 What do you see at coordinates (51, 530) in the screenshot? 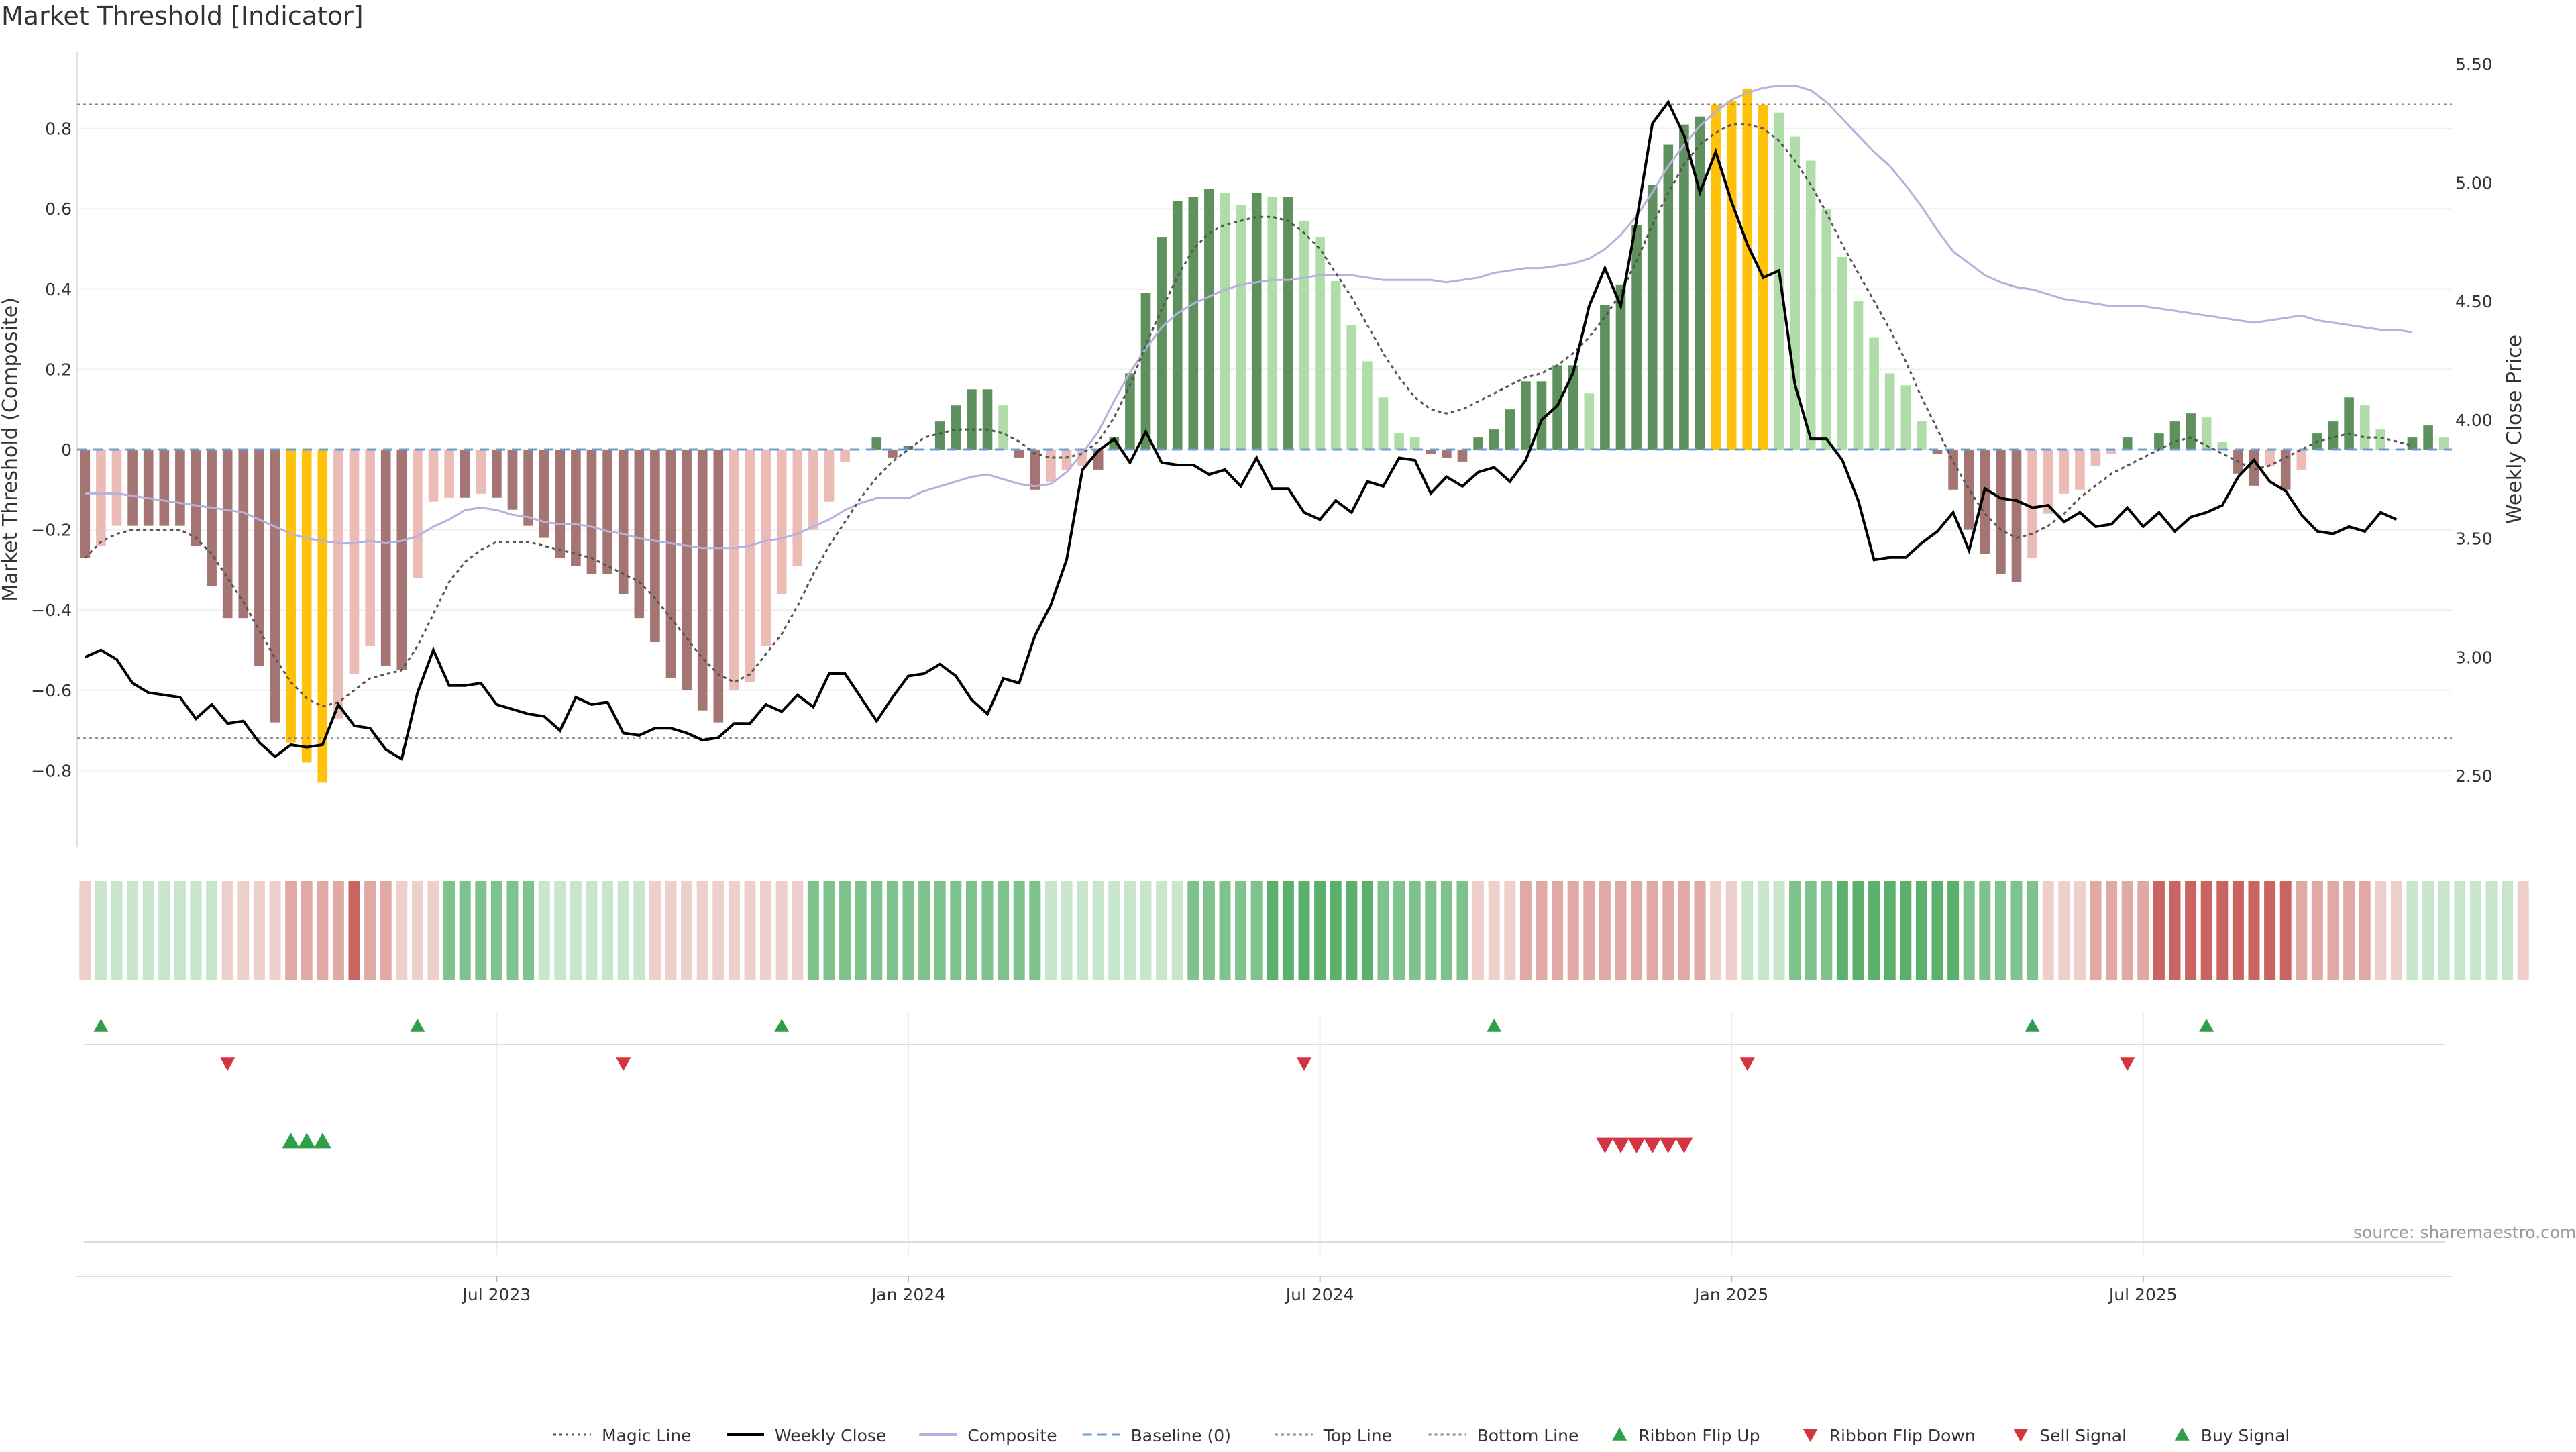
I see `y-left-tick-label: −0.2` at bounding box center [51, 530].